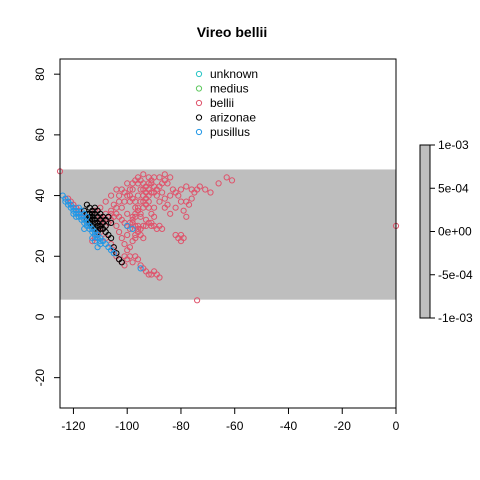  What do you see at coordinates (425, 231) in the screenshot?
I see `colorbar-swatch` at bounding box center [425, 231].